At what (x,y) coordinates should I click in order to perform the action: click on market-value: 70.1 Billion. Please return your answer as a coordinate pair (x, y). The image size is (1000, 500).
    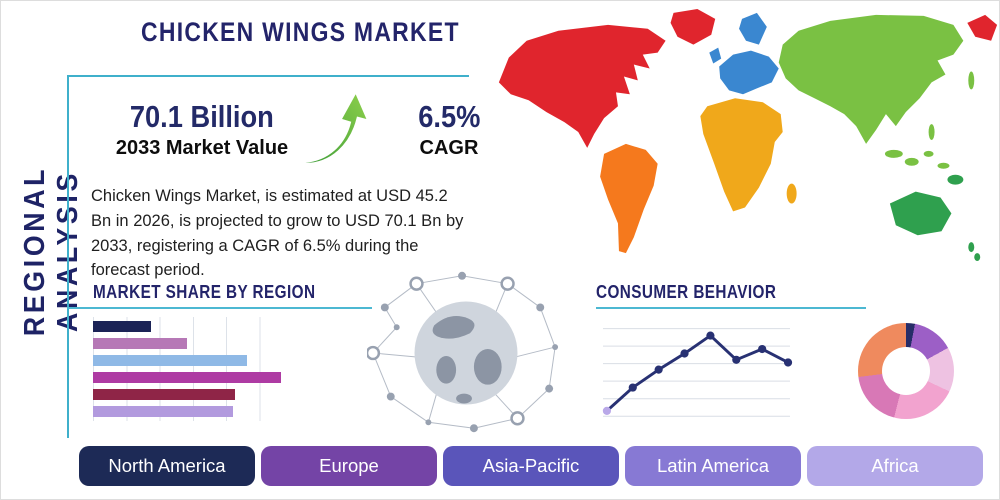
    Looking at the image, I should click on (202, 116).